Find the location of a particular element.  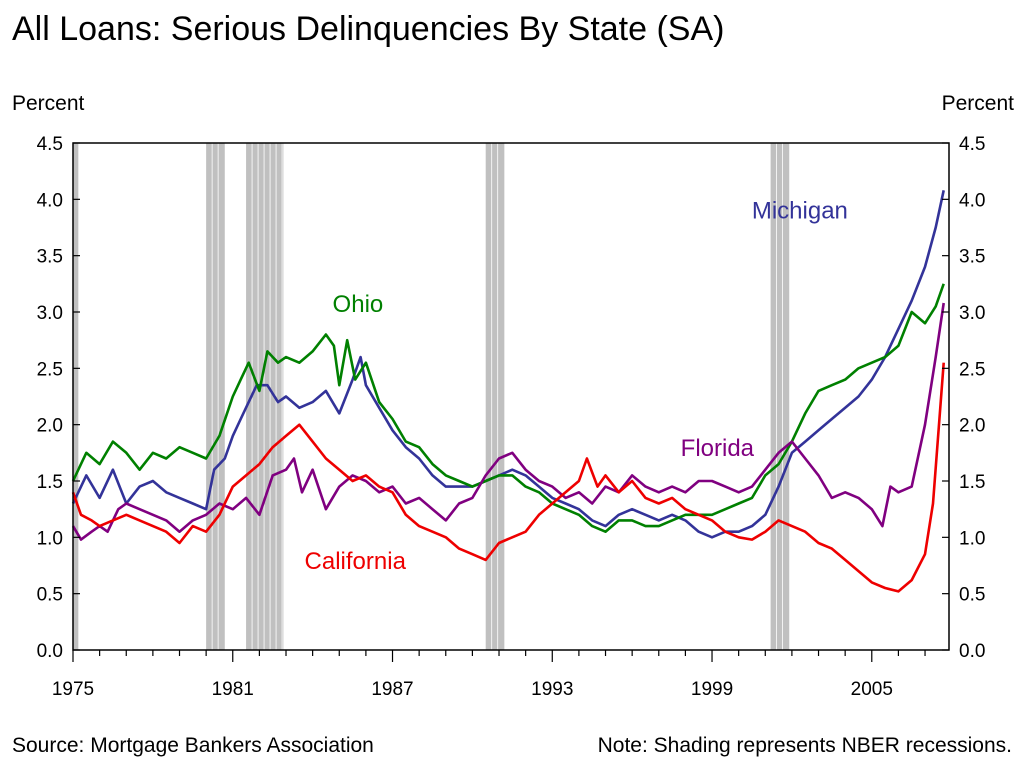

y-tick-label-left: 2.5 is located at coordinates (50, 369).